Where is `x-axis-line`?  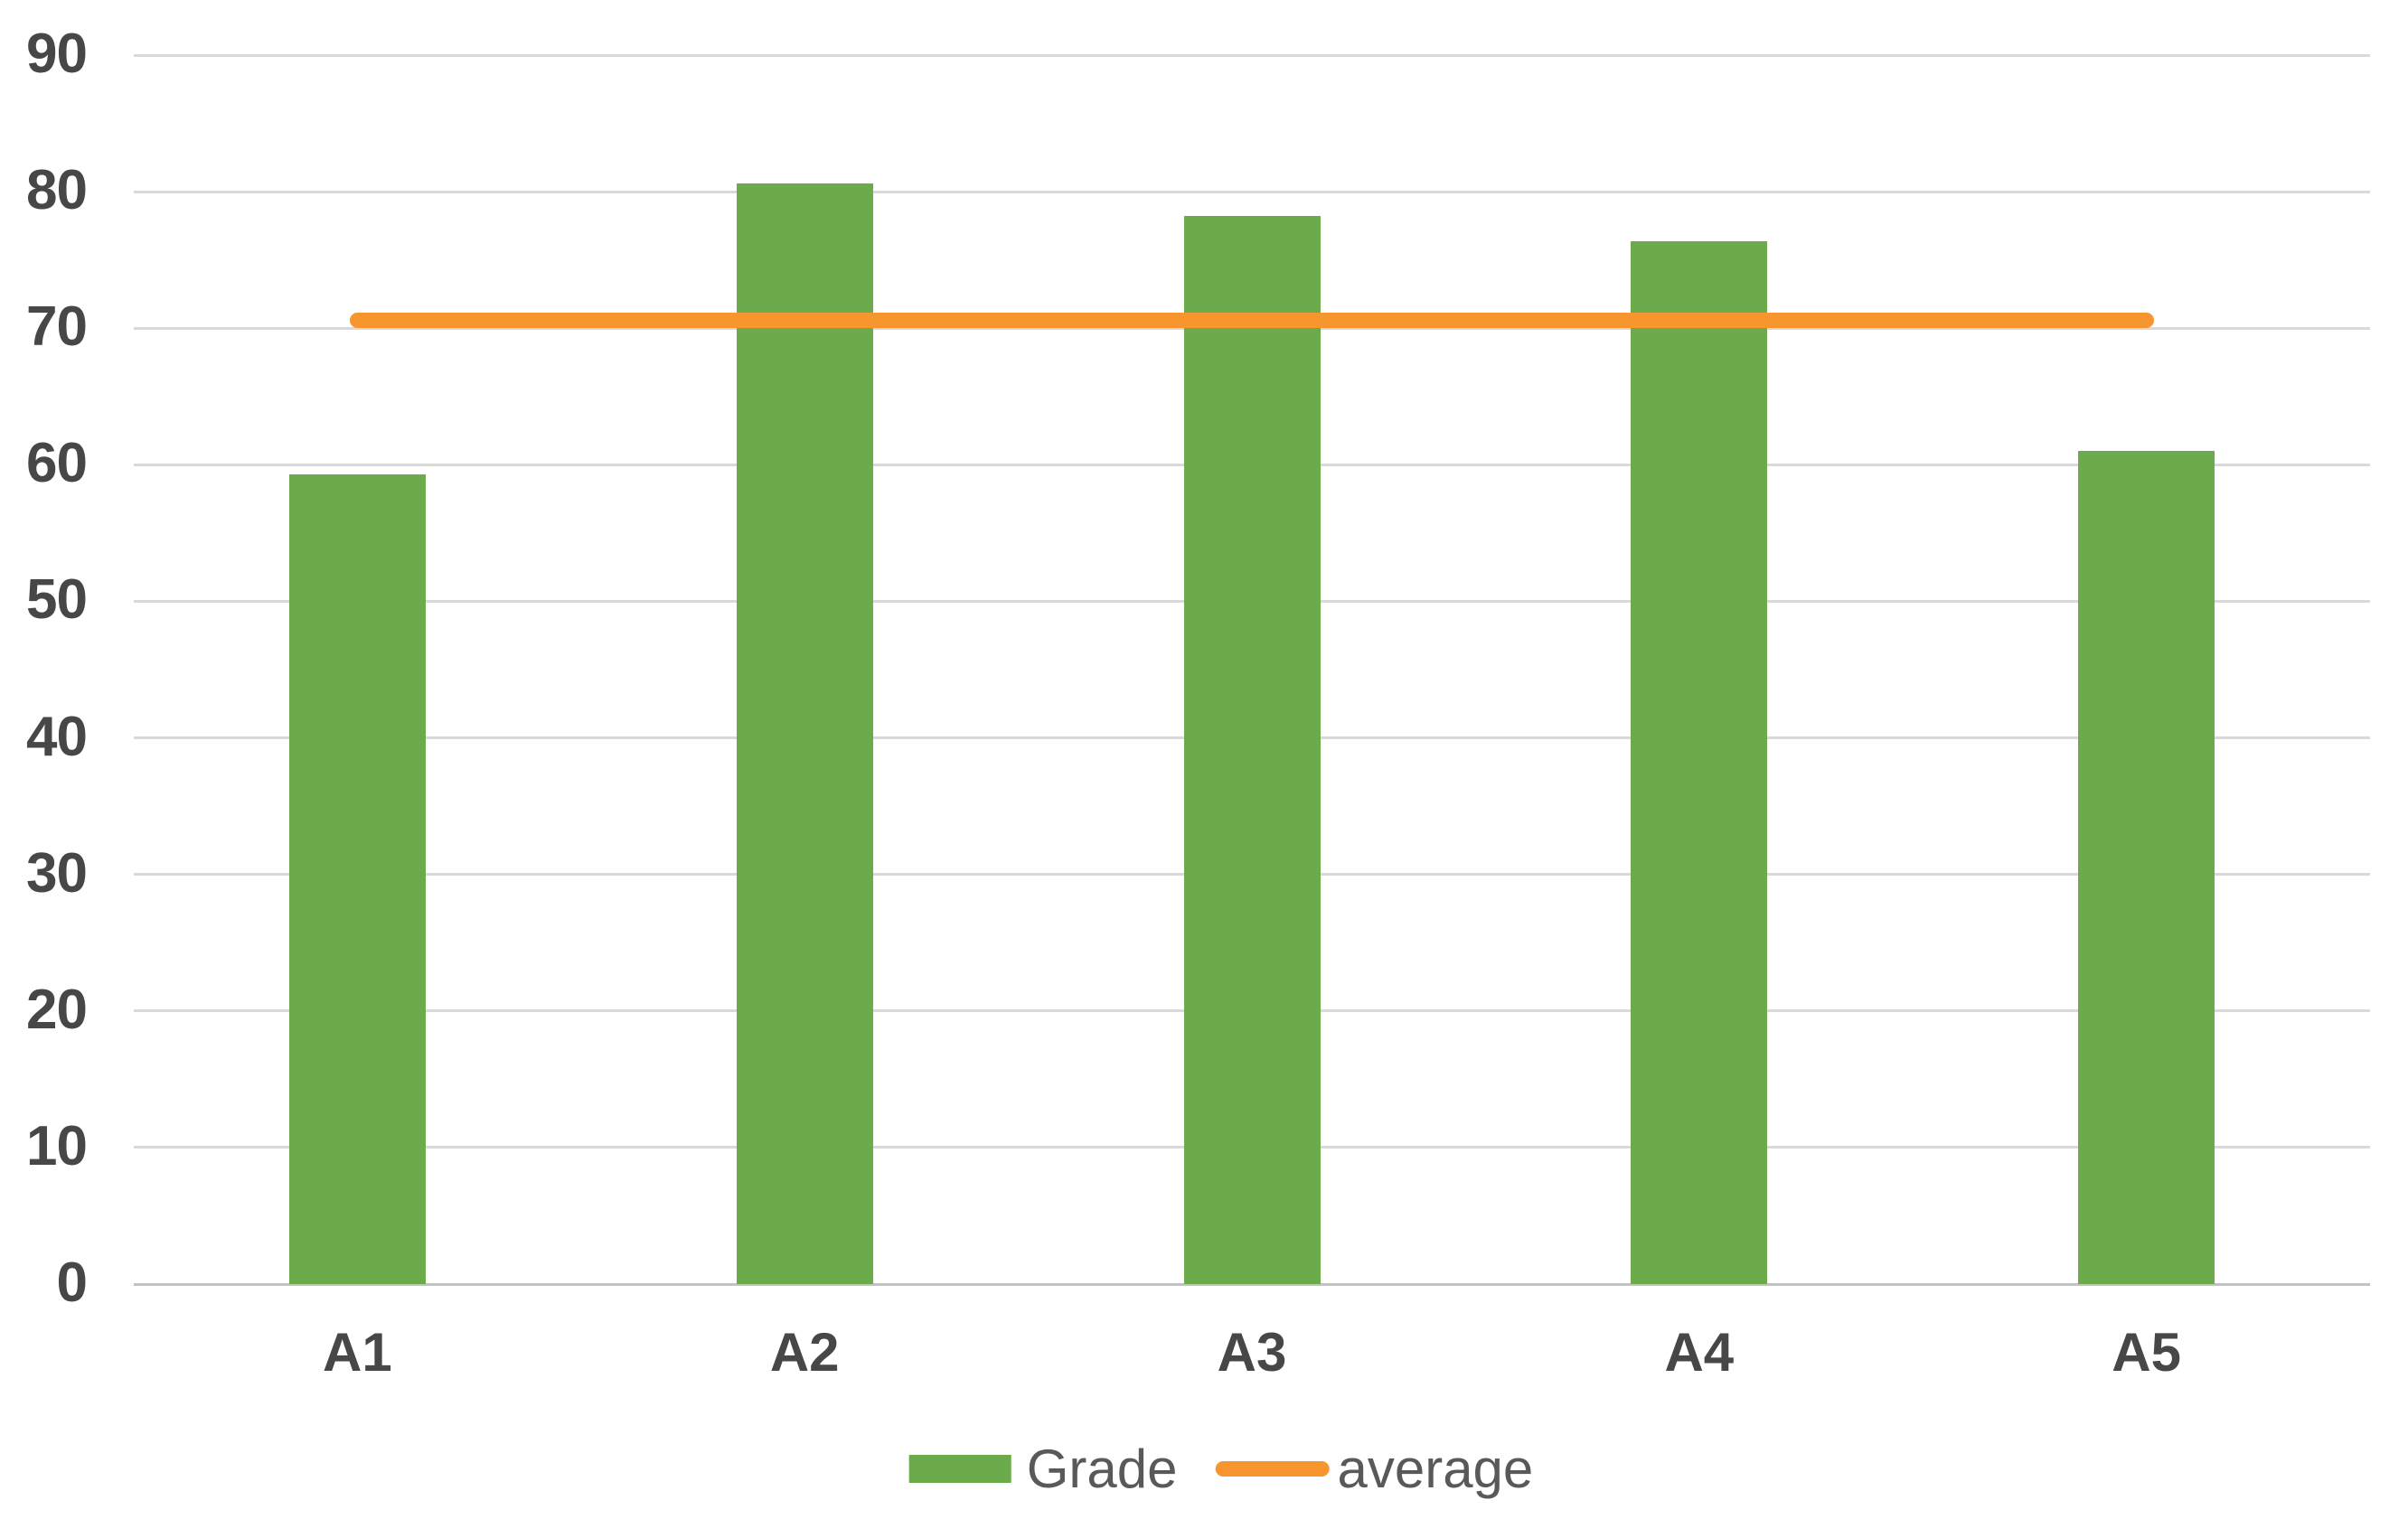 x-axis-line is located at coordinates (1252, 1284).